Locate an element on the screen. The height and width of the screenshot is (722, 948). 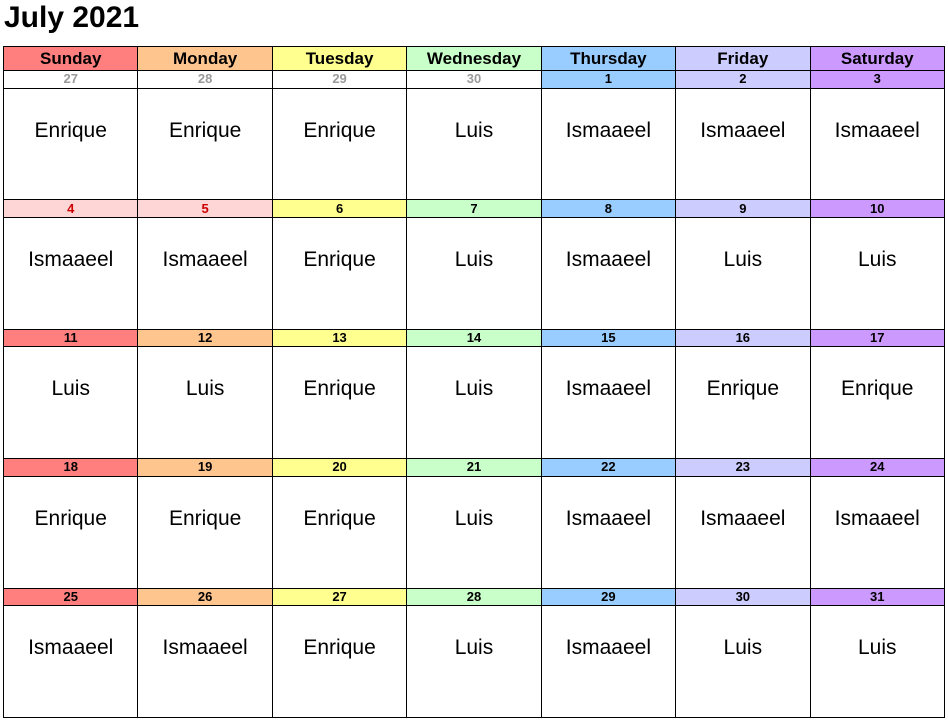
date-number-row: 27 28 29 30 1 2 3 is located at coordinates (473, 79).